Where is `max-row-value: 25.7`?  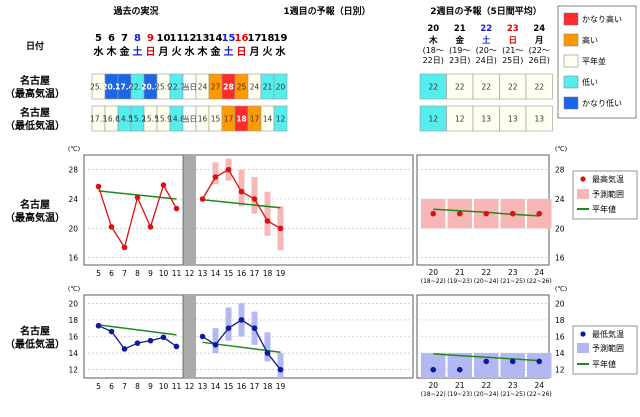 max-row-value: 25.7 is located at coordinates (98, 87).